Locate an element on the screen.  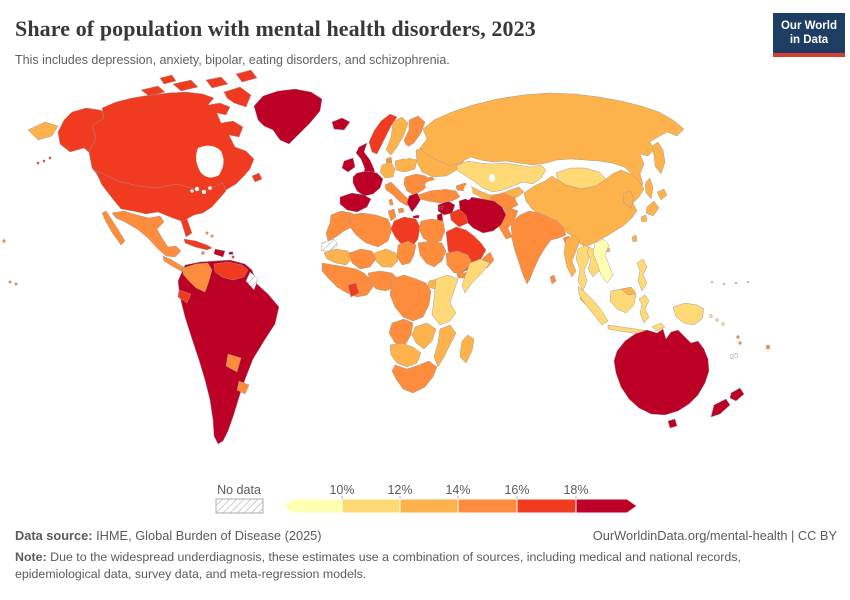
region-vietnam is located at coordinates (603, 261).